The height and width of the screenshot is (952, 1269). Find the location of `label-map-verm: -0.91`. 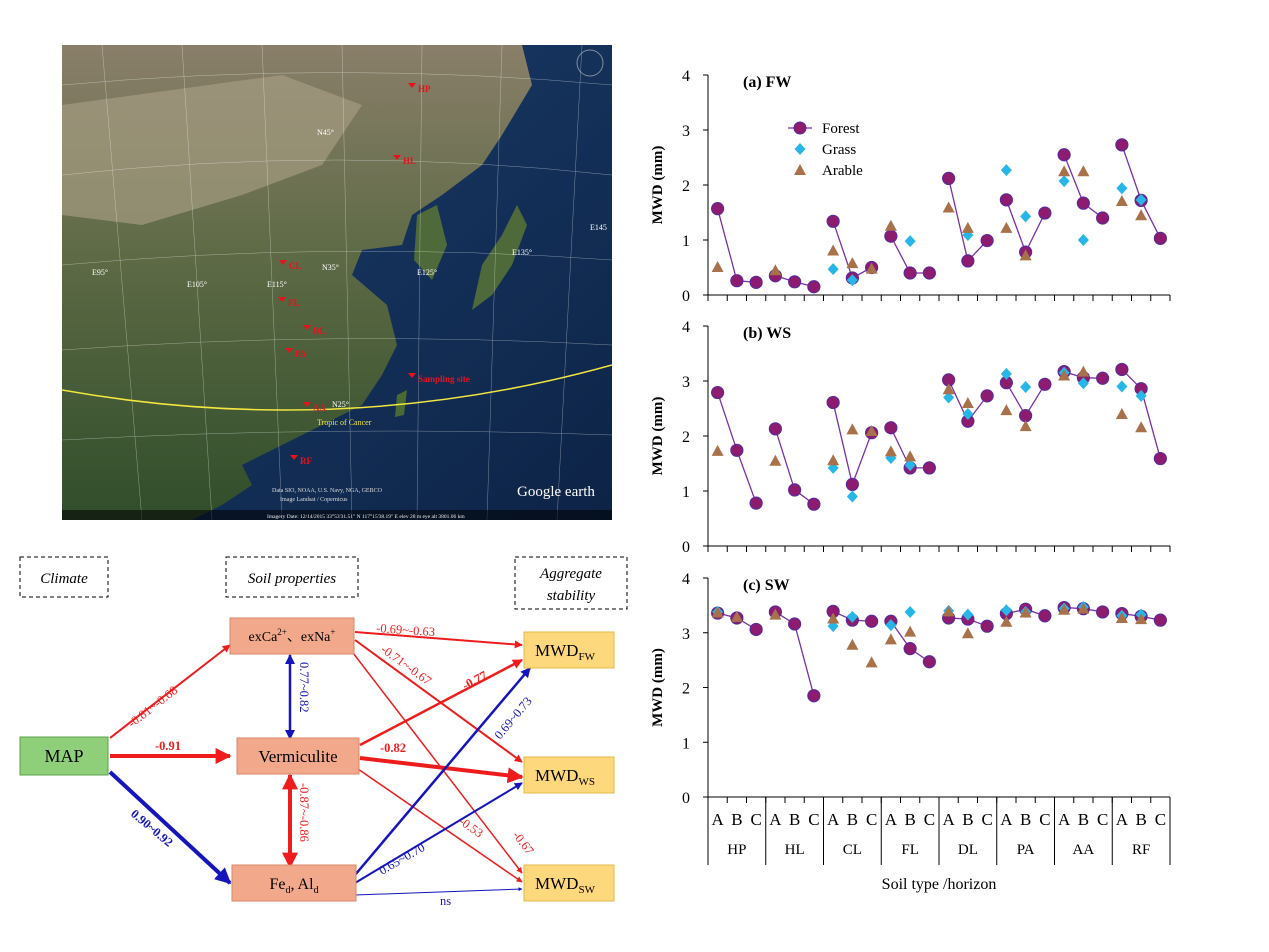

label-map-verm: -0.91 is located at coordinates (168, 746).